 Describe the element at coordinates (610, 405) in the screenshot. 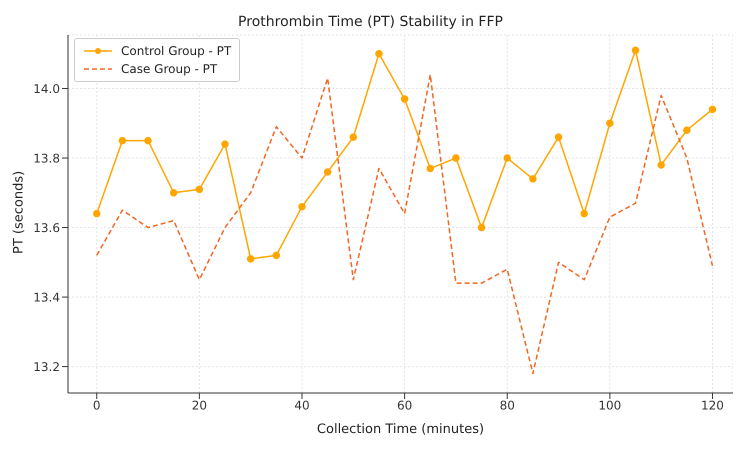

I see `x-tick-label: 100` at that location.